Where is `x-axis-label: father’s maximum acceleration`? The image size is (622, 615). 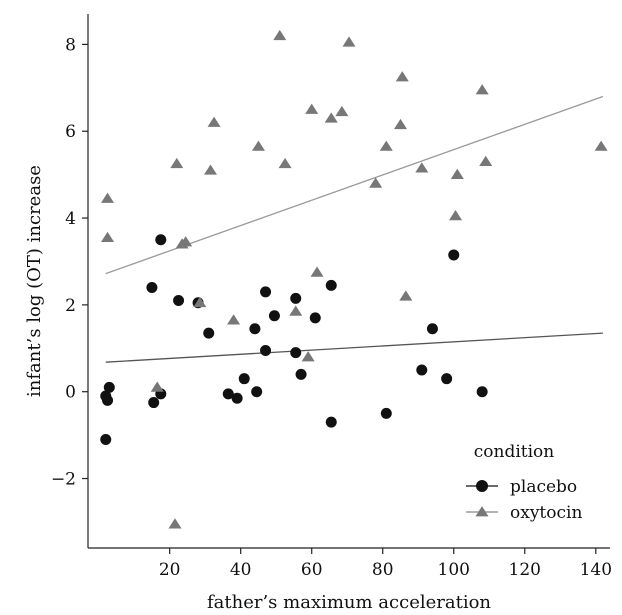
x-axis-label: father’s maximum acceleration is located at coordinates (349, 602).